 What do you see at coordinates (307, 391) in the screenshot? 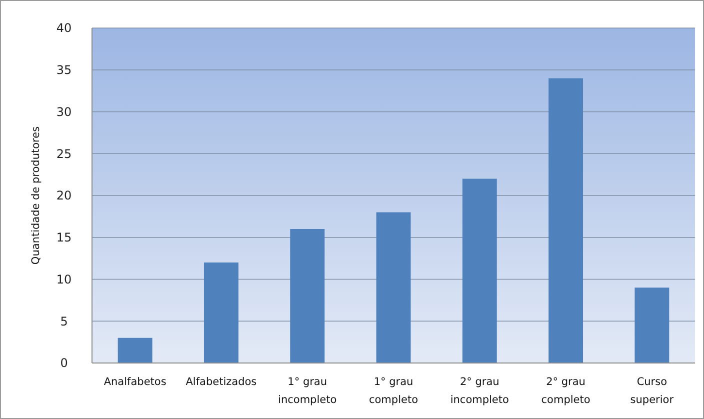
I see `x-tick-label: 1° grau incompleto` at bounding box center [307, 391].